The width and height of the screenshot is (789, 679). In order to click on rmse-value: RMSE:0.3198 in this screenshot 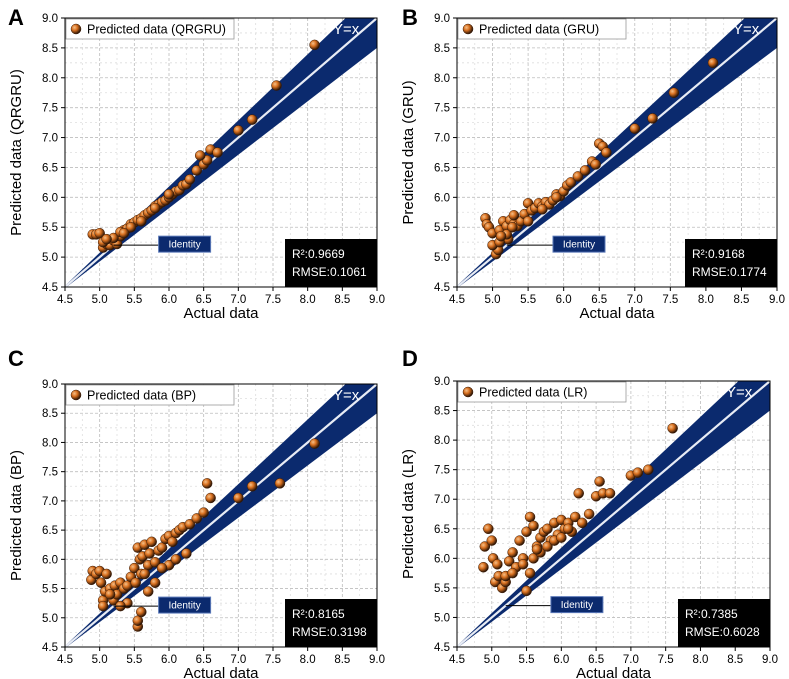, I will do `click(329, 632)`.